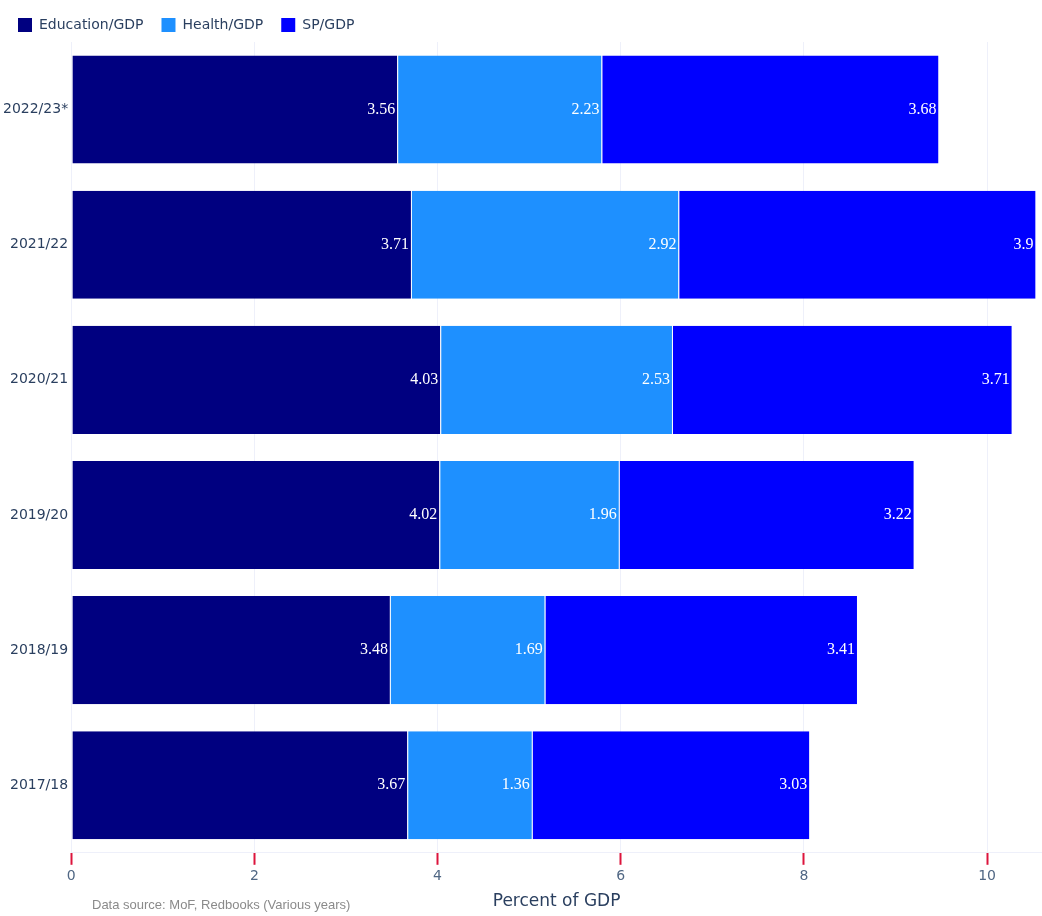 The image size is (1042, 916). Describe the element at coordinates (39, 783) in the screenshot. I see `y-tick-label: 2017/18` at that location.